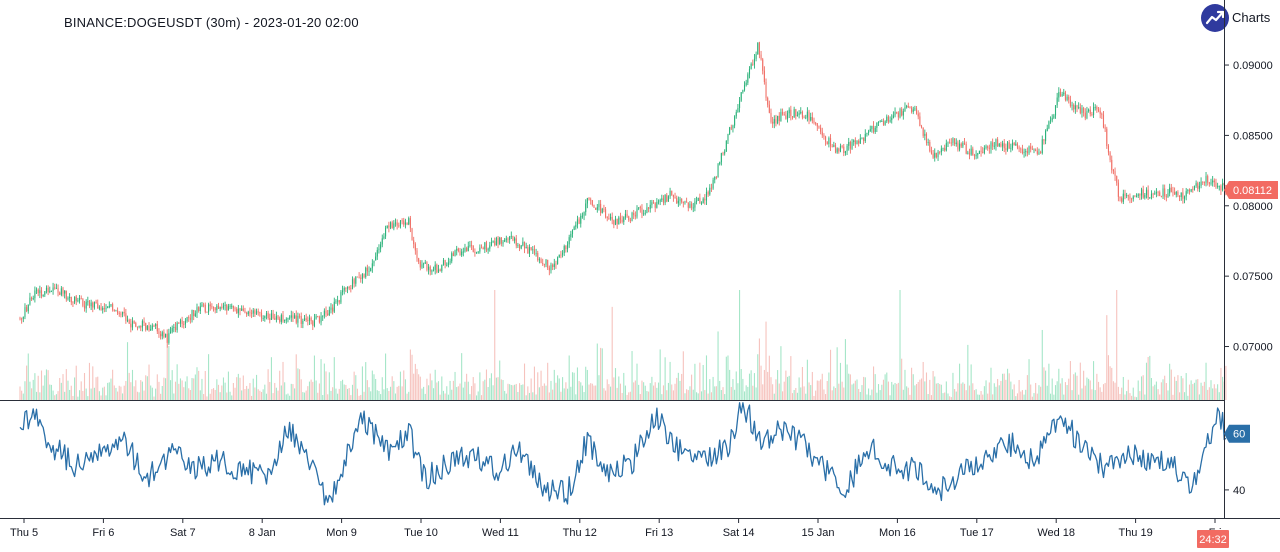  What do you see at coordinates (1239, 491) in the screenshot?
I see `rsi-tick-label: 40` at bounding box center [1239, 491].